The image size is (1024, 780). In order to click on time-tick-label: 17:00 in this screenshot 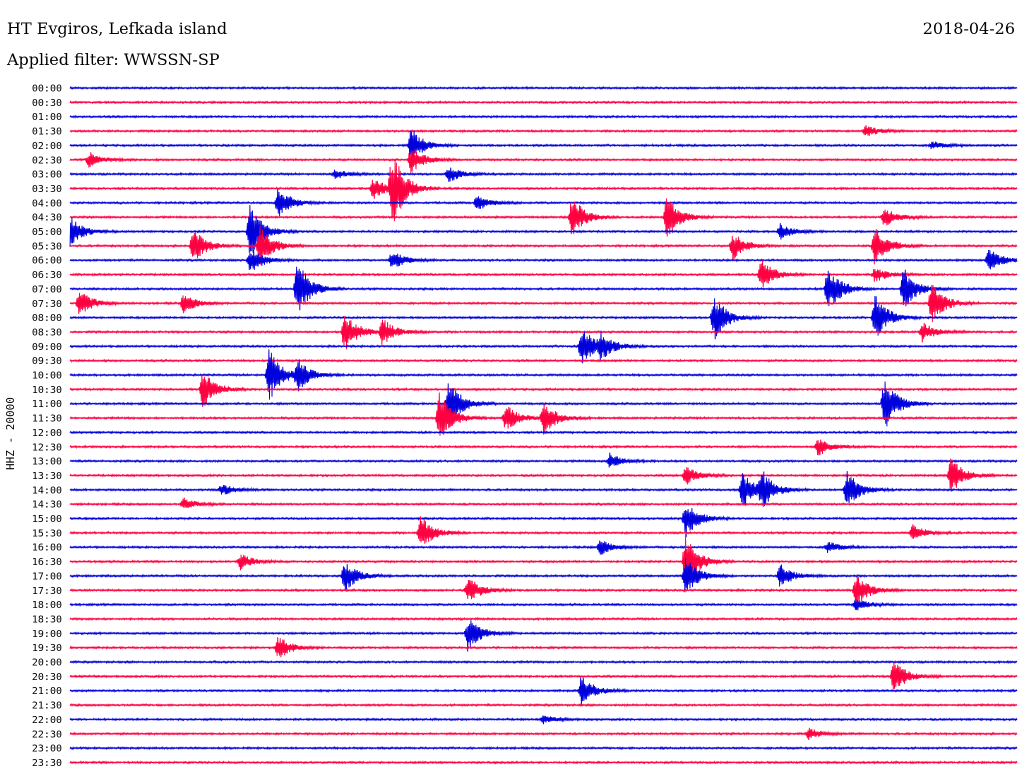, I will do `click(47, 576)`.